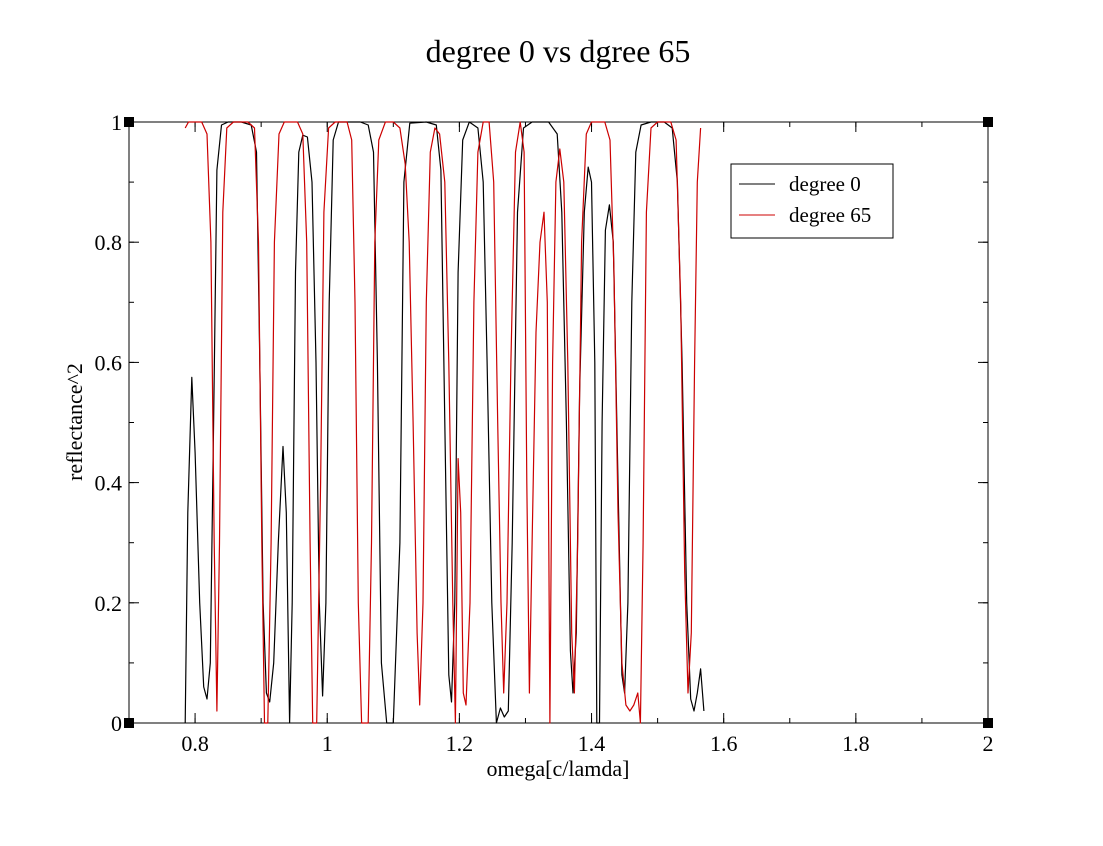 The width and height of the screenshot is (1103, 846). I want to click on legend: degree 0 degree 65, so click(812, 201).